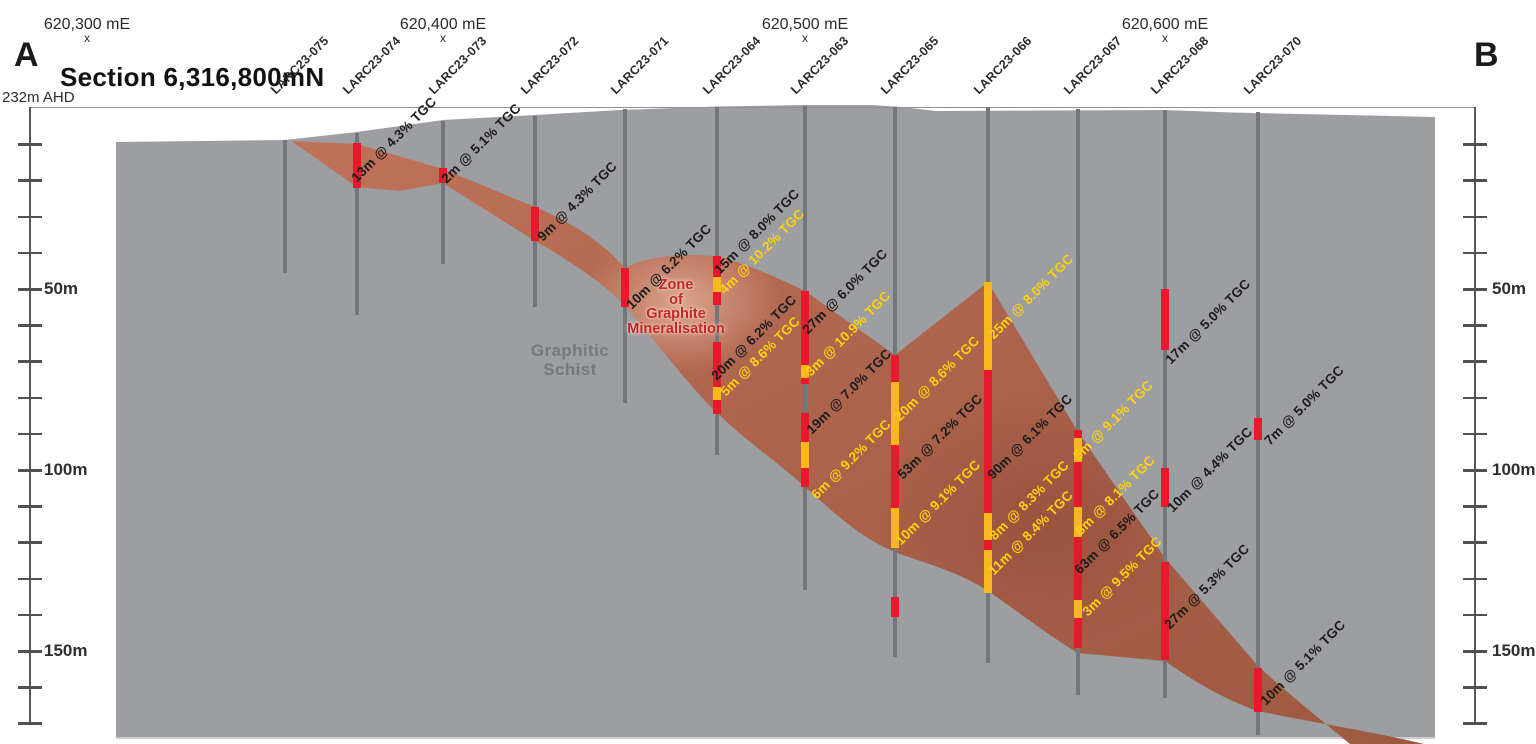 The image size is (1536, 744). I want to click on zone-of-mineralisation-label: Zone of Graphite Mineralisation, so click(676, 307).